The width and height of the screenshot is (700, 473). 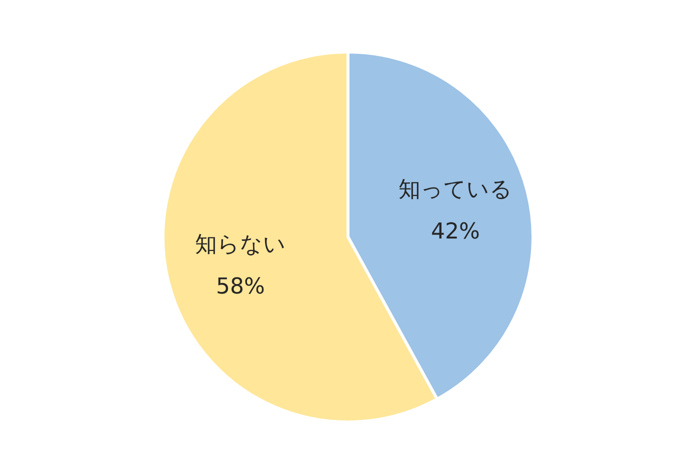 What do you see at coordinates (240, 245) in the screenshot?
I see `slice-label: 知らない` at bounding box center [240, 245].